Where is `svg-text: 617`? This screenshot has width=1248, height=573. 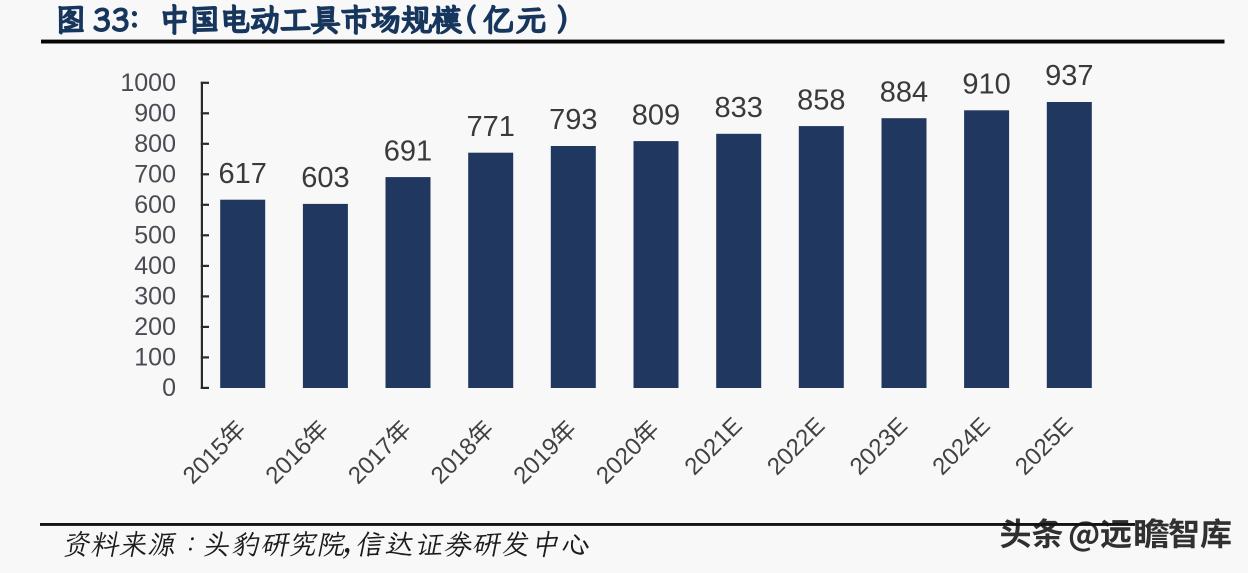
svg-text: 617 is located at coordinates (243, 174).